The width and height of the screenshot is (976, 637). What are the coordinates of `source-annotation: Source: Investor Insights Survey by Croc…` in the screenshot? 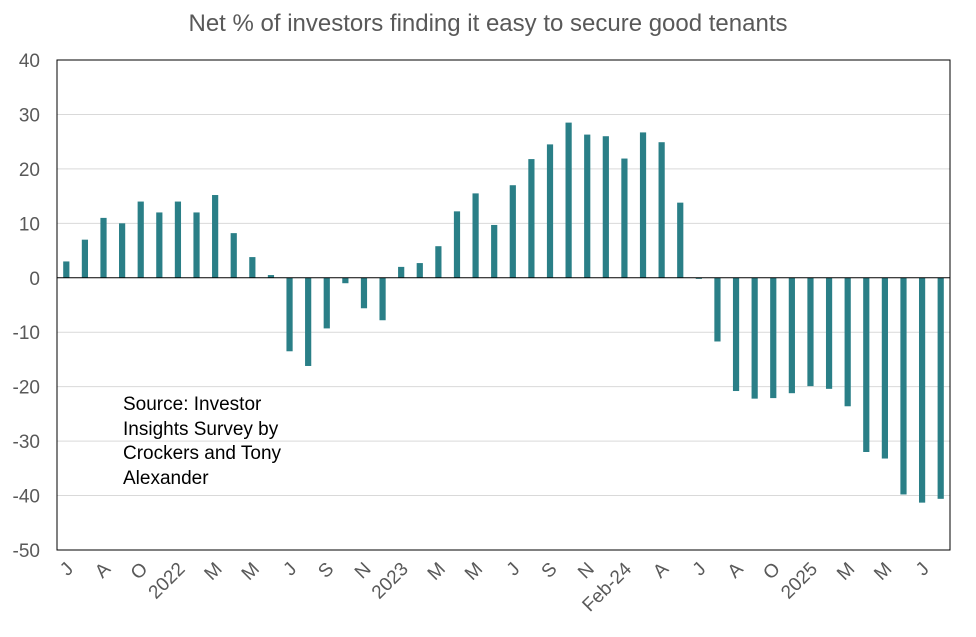 It's located at (202, 441).